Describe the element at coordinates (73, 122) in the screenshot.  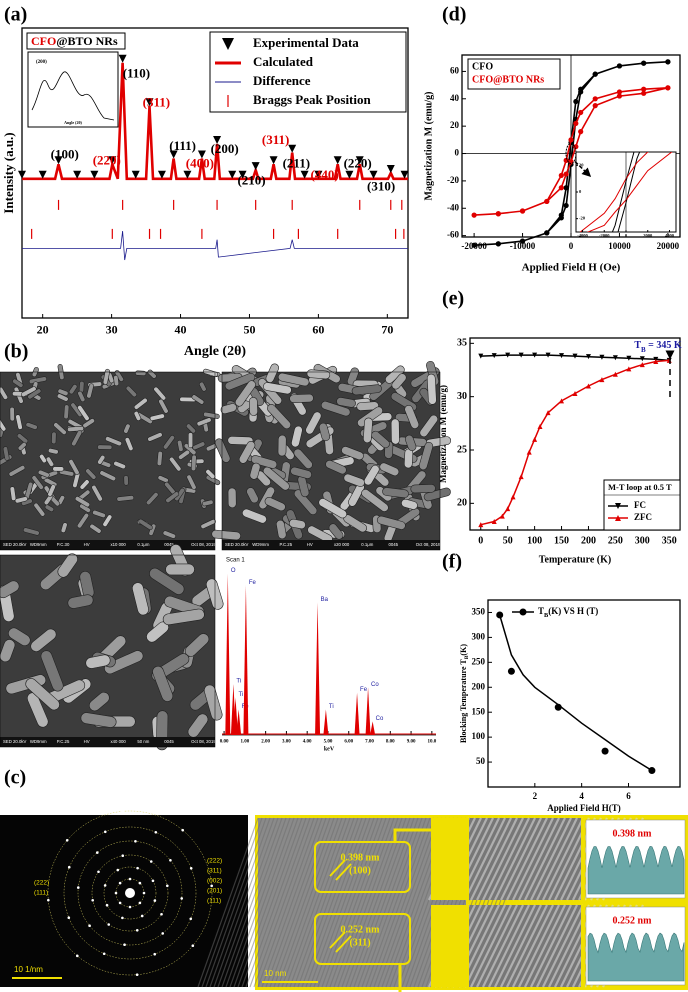
I see `inset-label: Angle (2θ)` at that location.